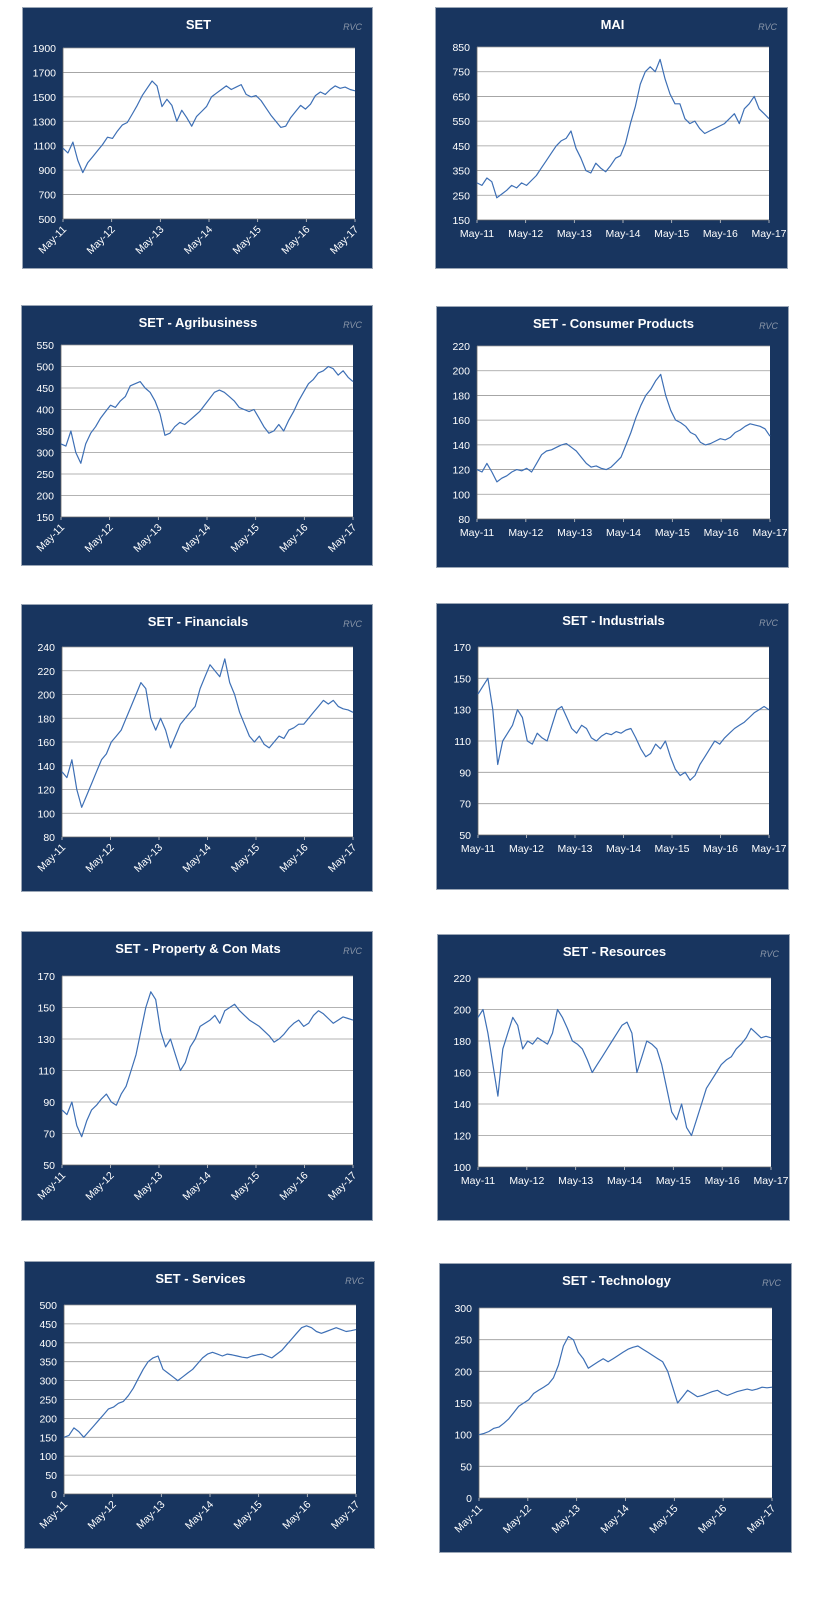 The width and height of the screenshot is (833, 1599). What do you see at coordinates (46, 1072) in the screenshot?
I see `y-tick-label: 110` at bounding box center [46, 1072].